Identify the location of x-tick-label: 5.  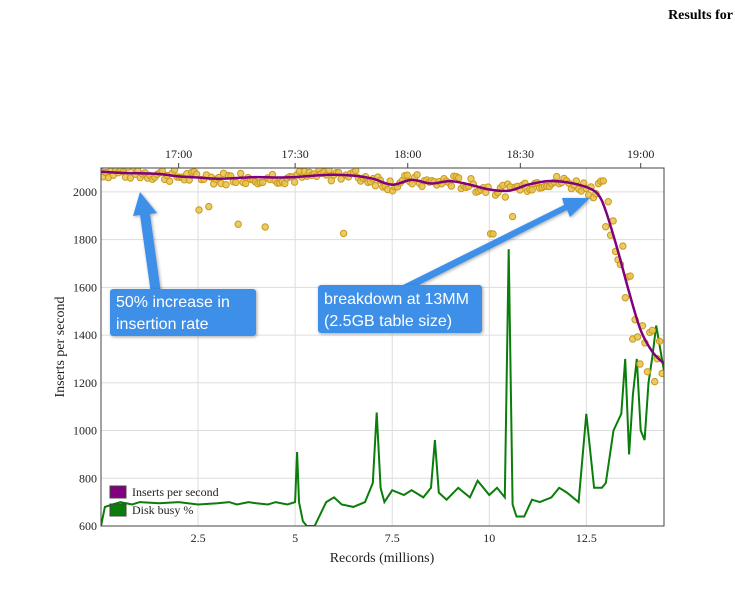
(295, 538).